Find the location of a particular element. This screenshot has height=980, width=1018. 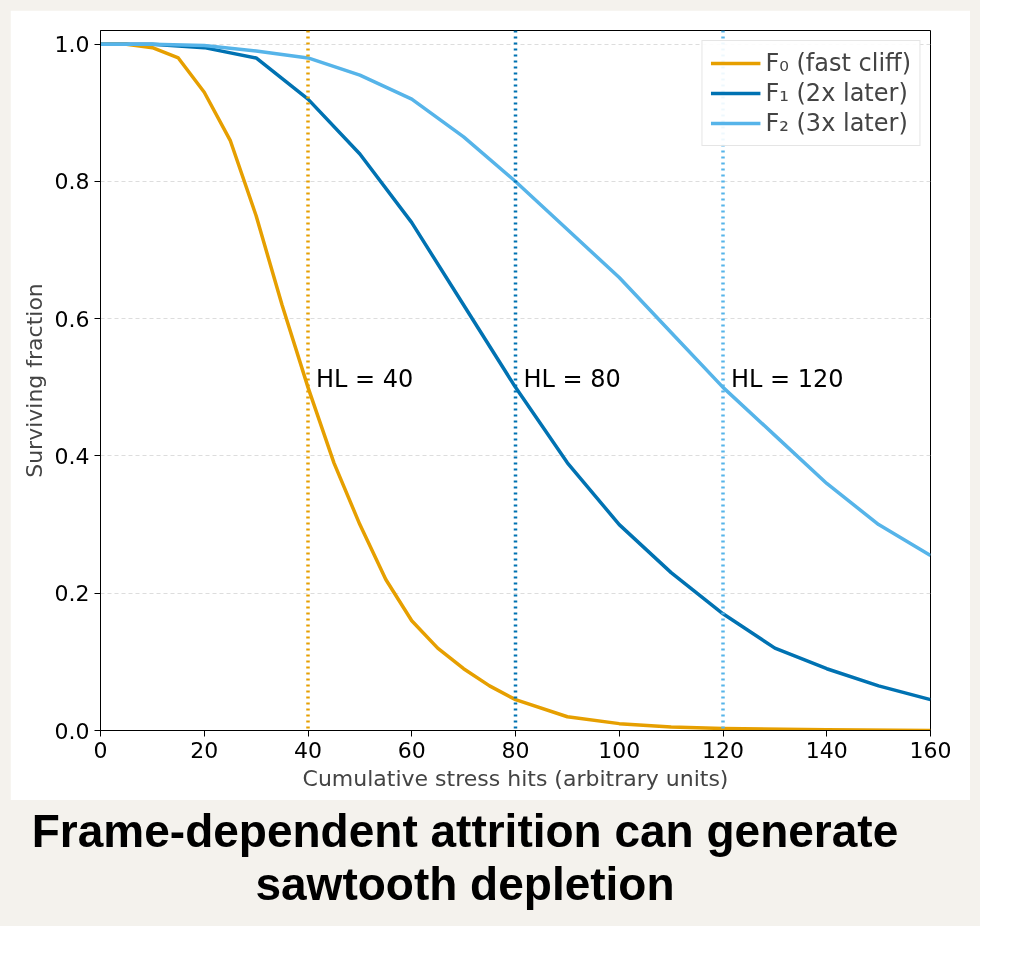

x-tick-label: 60 is located at coordinates (411, 750).